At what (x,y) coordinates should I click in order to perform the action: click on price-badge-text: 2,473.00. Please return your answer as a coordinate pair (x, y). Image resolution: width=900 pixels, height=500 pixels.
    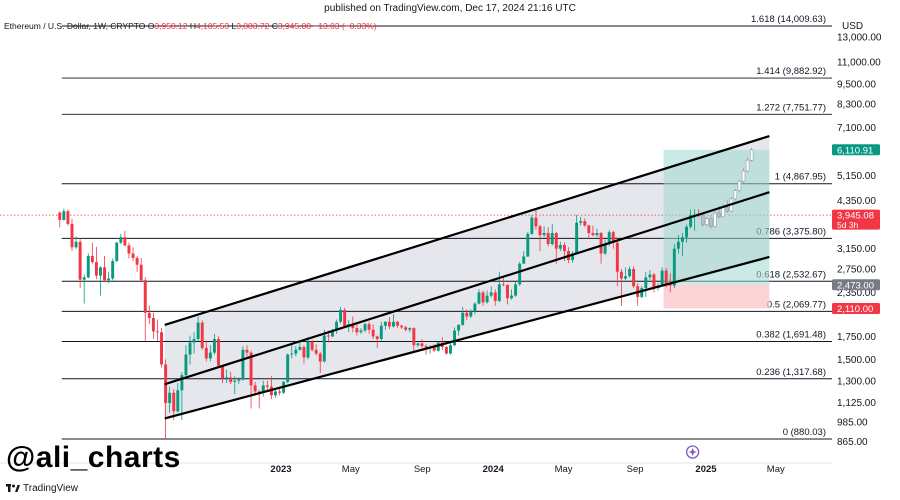
    Looking at the image, I should click on (855, 285).